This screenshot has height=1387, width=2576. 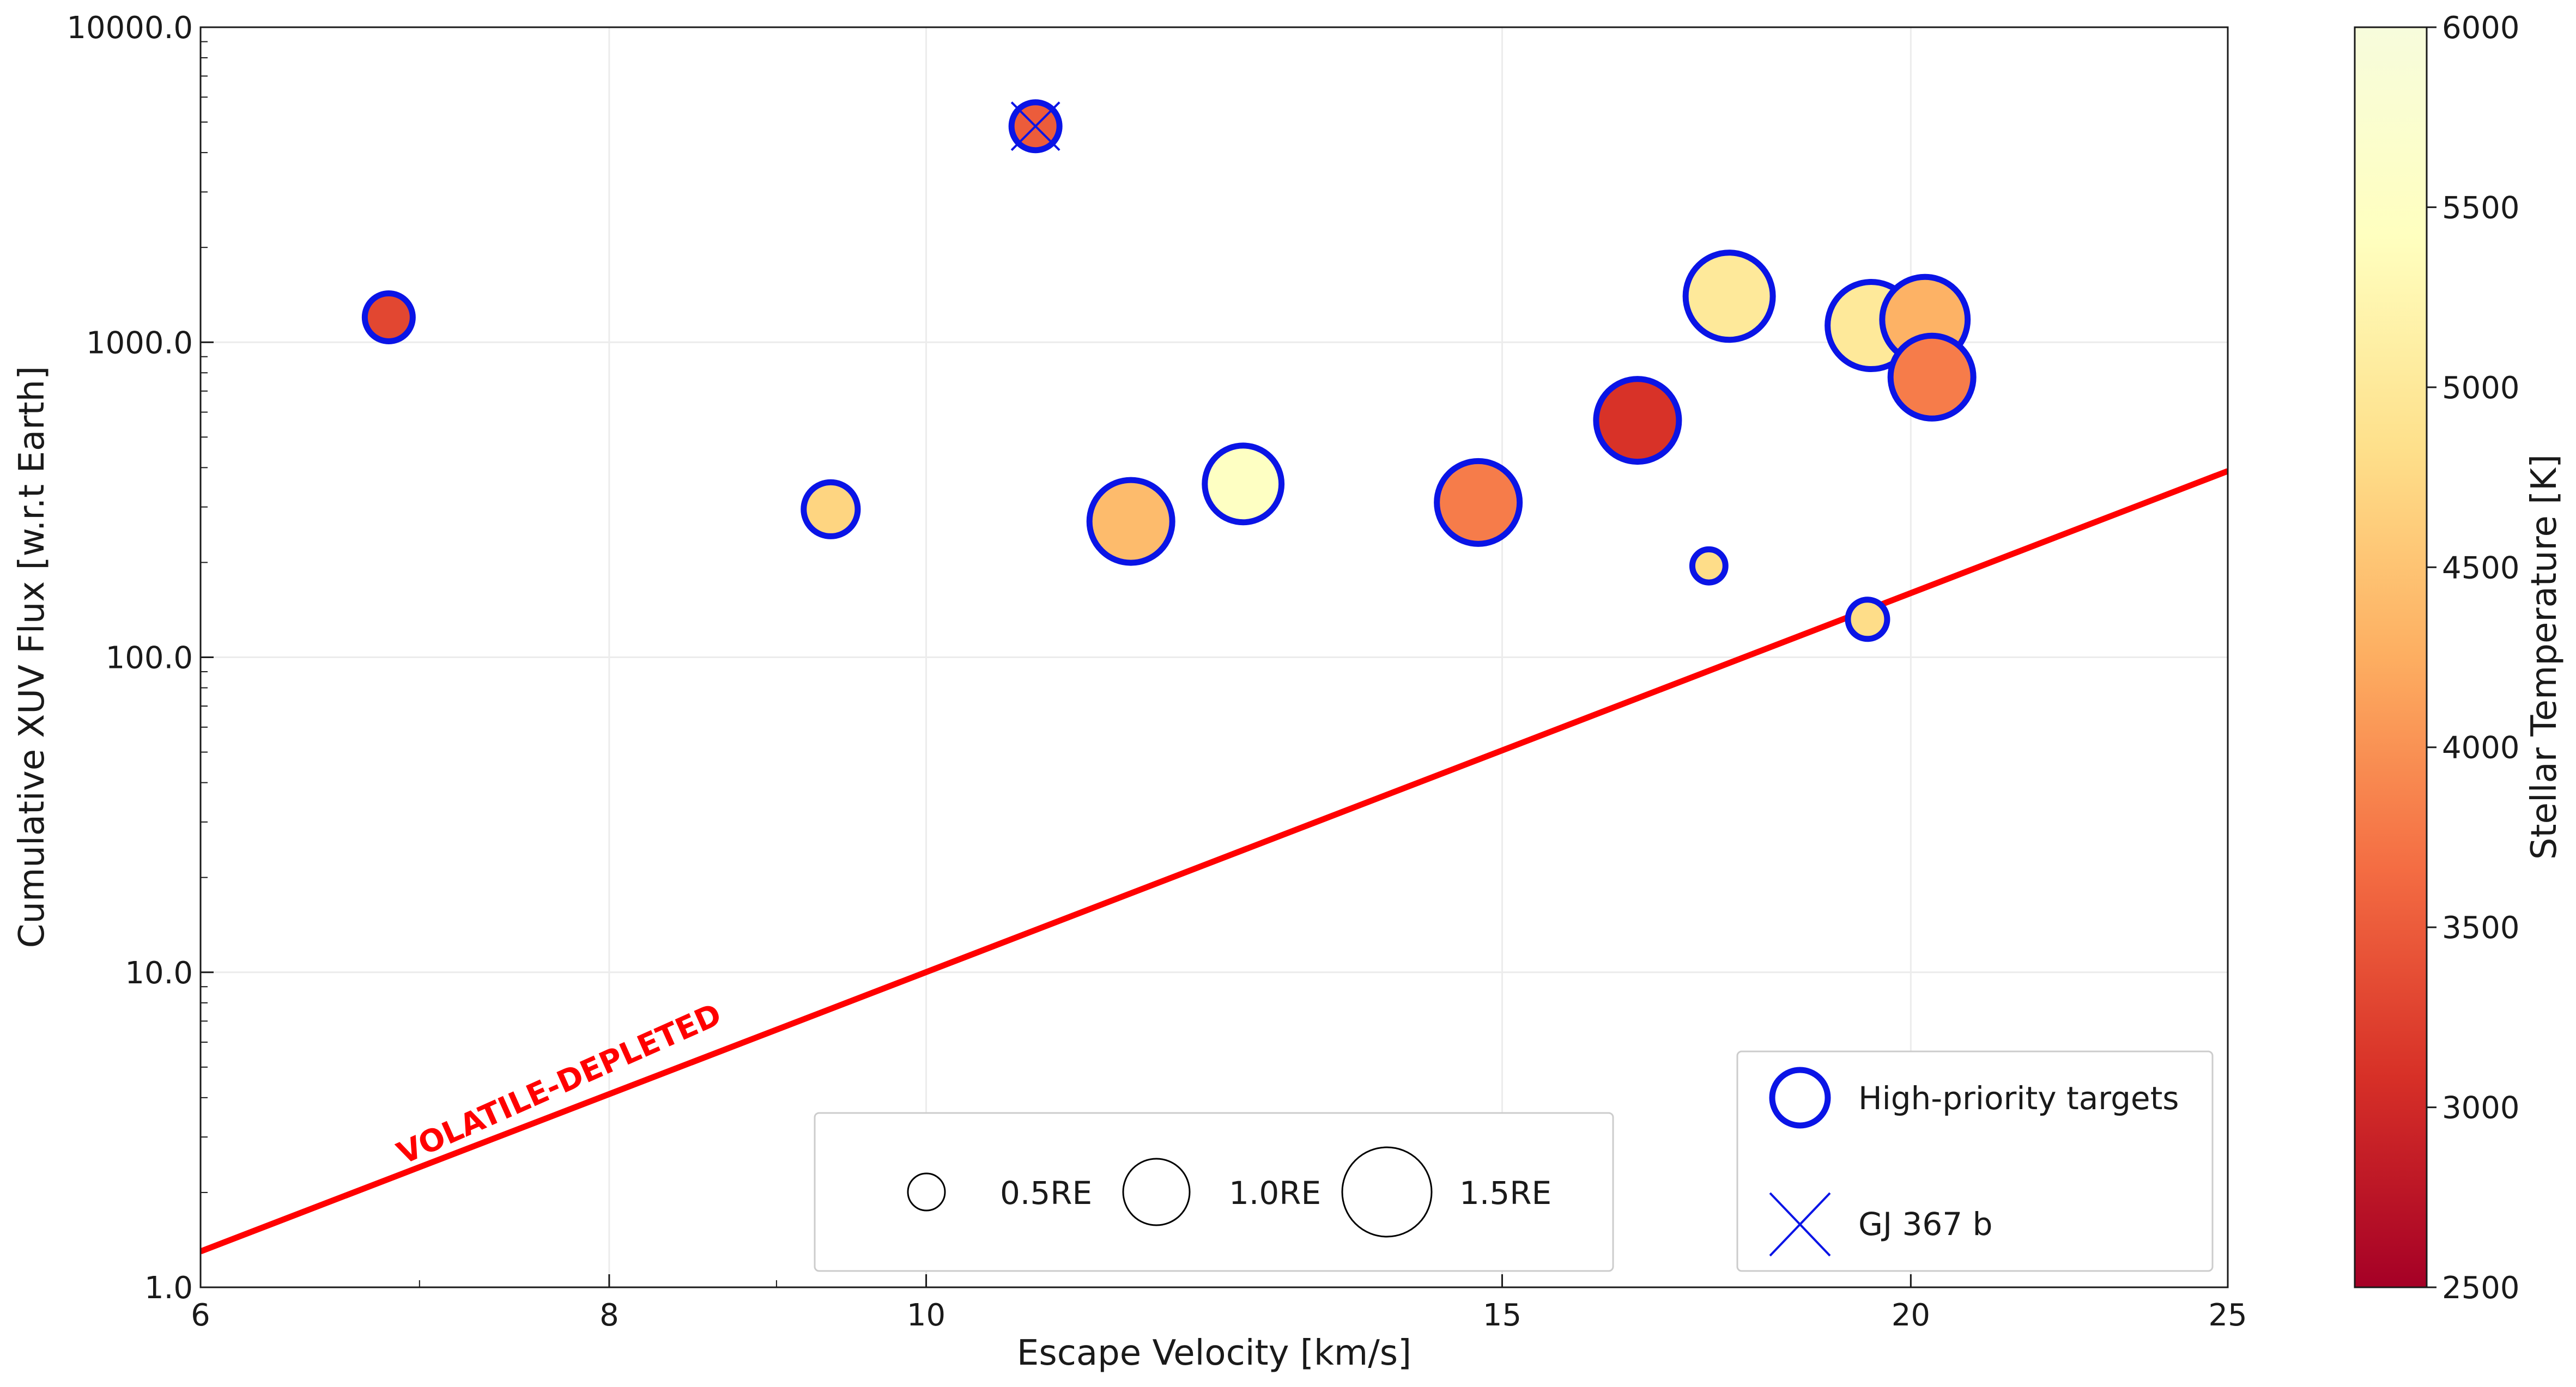 What do you see at coordinates (2481, 568) in the screenshot?
I see `colorbar-tick-label: 4500` at bounding box center [2481, 568].